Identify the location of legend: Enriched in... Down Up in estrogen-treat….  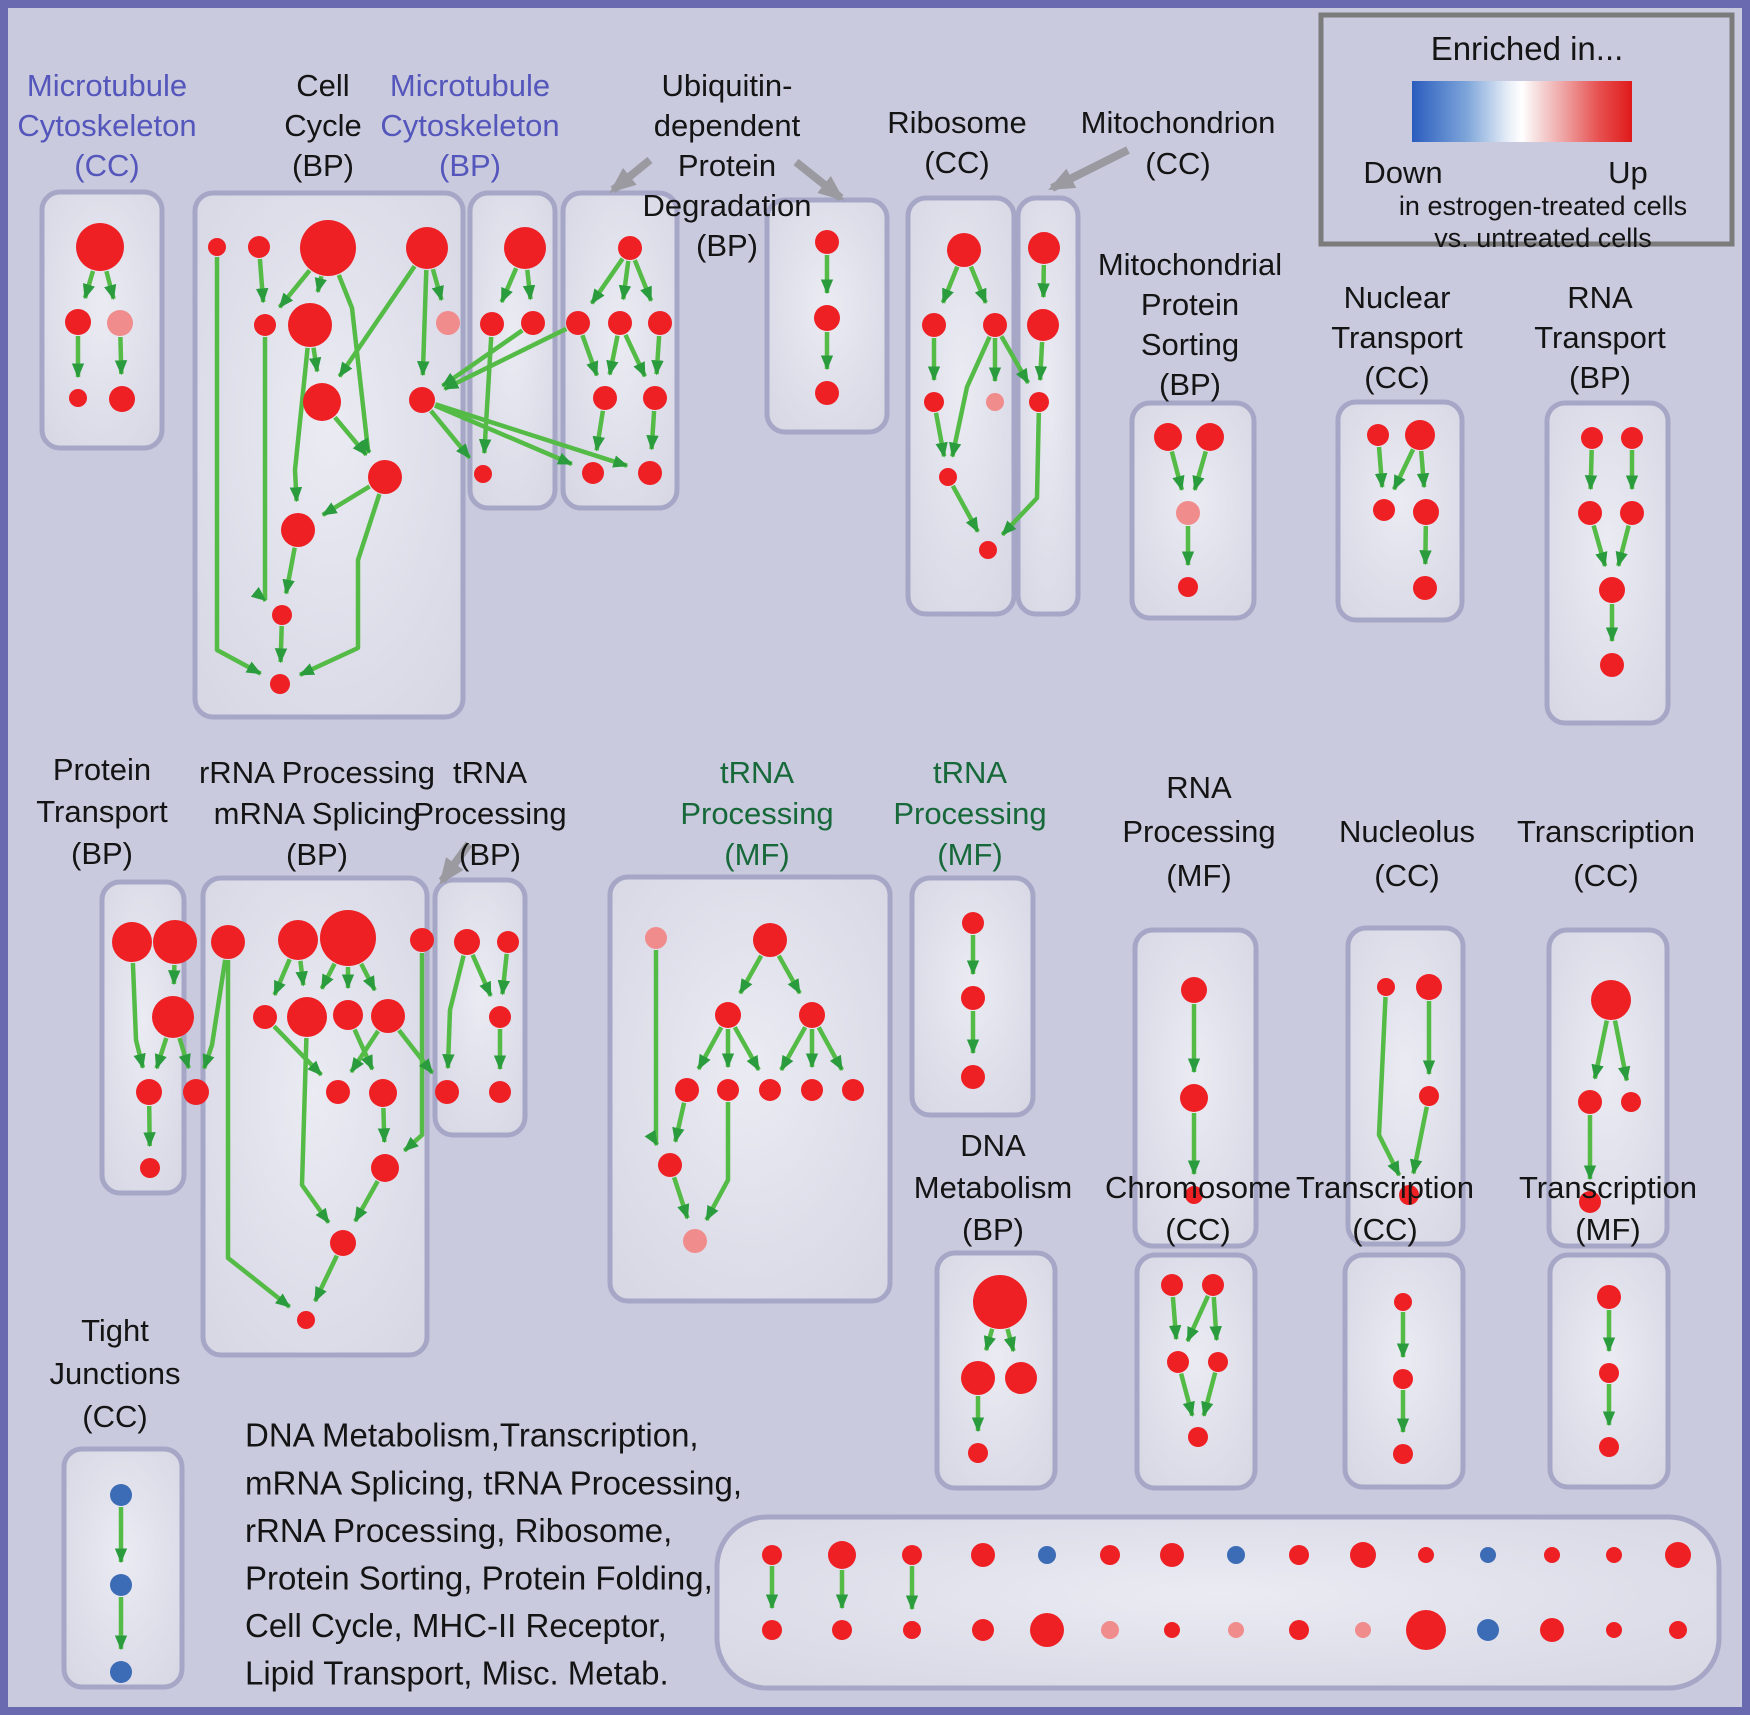
(1526, 132).